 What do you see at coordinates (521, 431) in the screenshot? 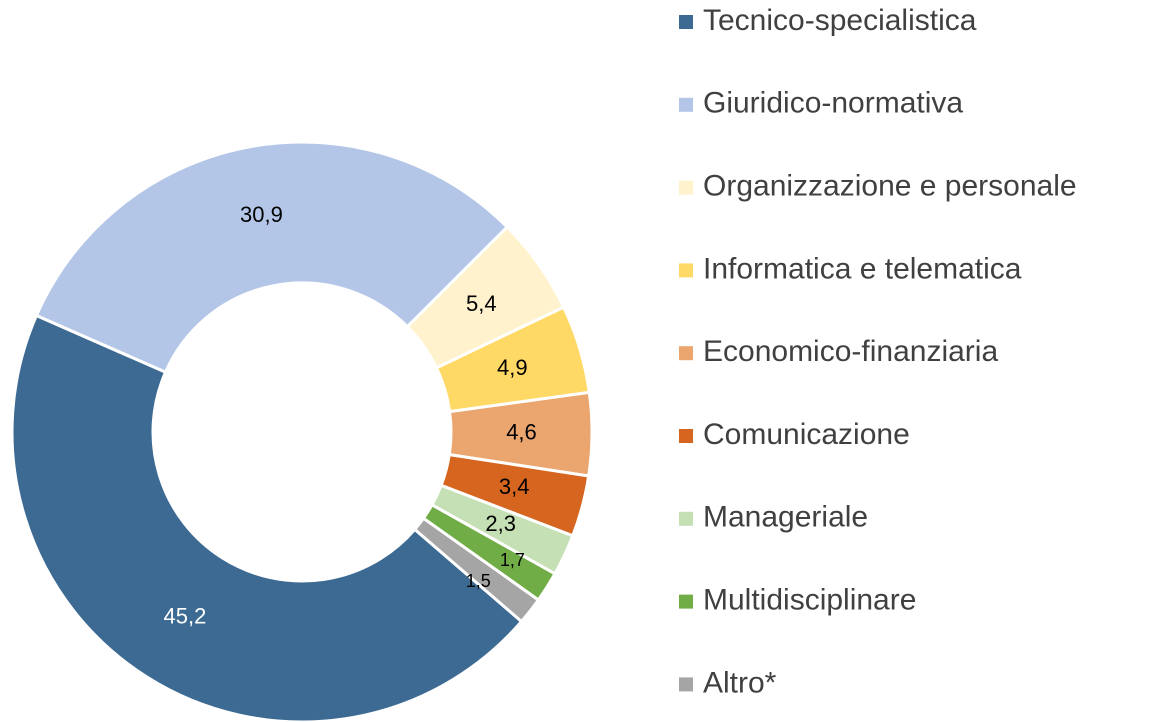
I see `data-label: 4,6` at bounding box center [521, 431].